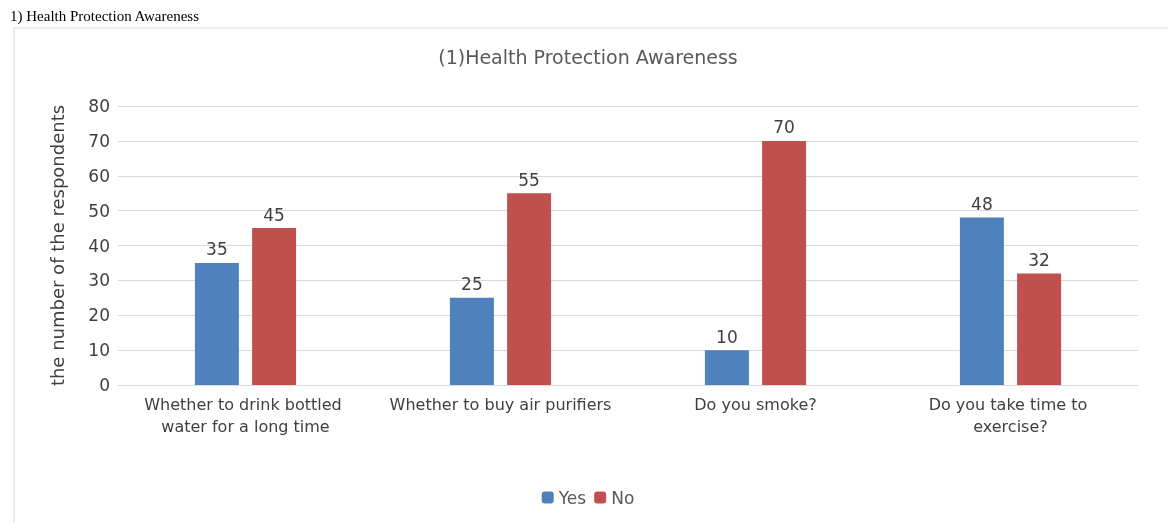 This screenshot has height=531, width=1176. What do you see at coordinates (1039, 259) in the screenshot?
I see `data-label: 32` at bounding box center [1039, 259].